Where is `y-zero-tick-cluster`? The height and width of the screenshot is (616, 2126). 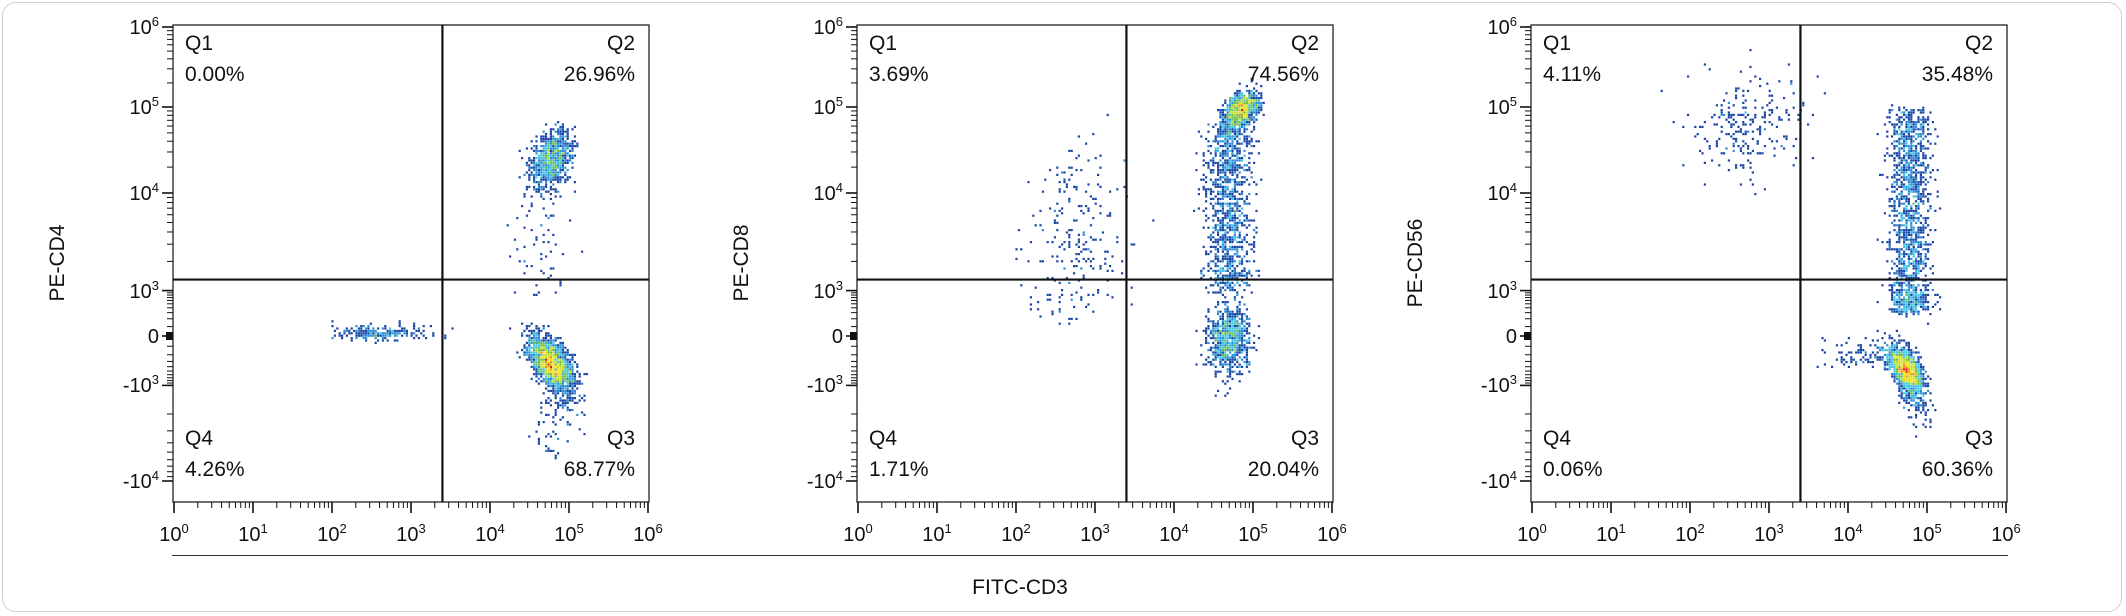 y-zero-tick-cluster is located at coordinates (853, 336).